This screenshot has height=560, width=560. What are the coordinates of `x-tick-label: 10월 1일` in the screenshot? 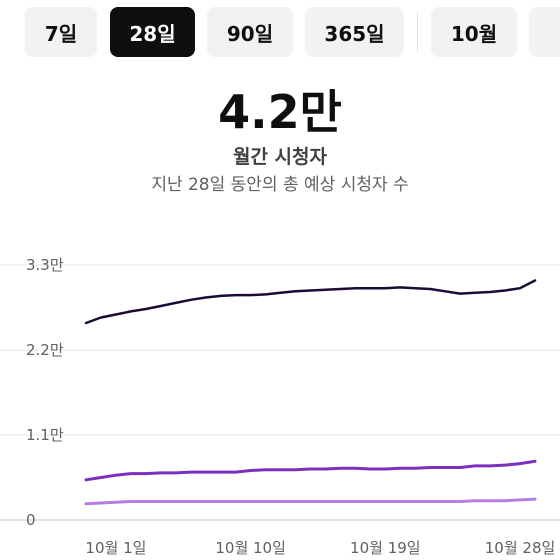 It's located at (115, 548).